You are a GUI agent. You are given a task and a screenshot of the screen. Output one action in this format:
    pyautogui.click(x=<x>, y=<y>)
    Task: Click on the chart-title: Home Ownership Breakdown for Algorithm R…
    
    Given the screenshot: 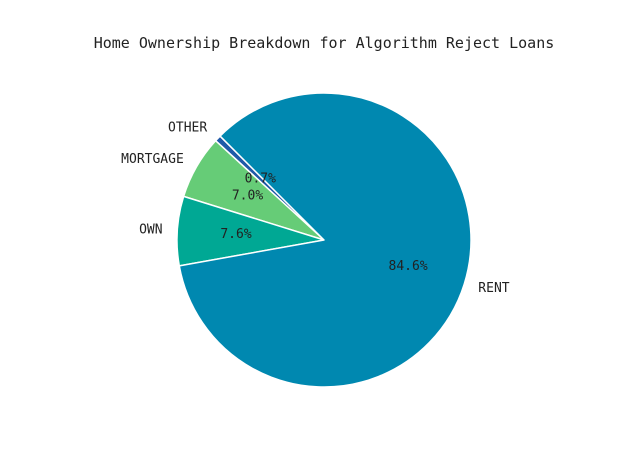 What is the action you would take?
    pyautogui.click(x=324, y=43)
    